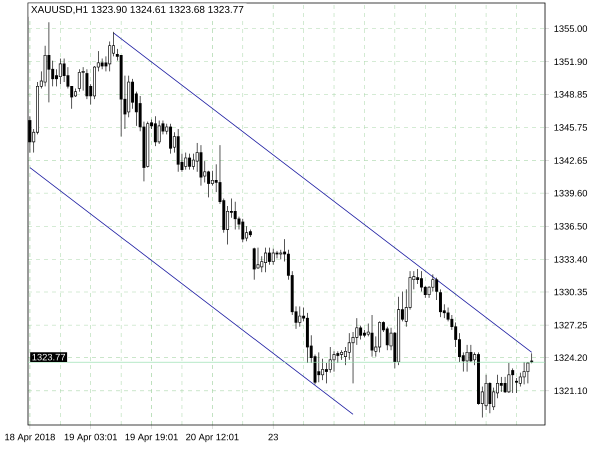 The image size is (600, 450). Describe the element at coordinates (571, 292) in the screenshot. I see `y-tick-label: 1330.35` at that location.